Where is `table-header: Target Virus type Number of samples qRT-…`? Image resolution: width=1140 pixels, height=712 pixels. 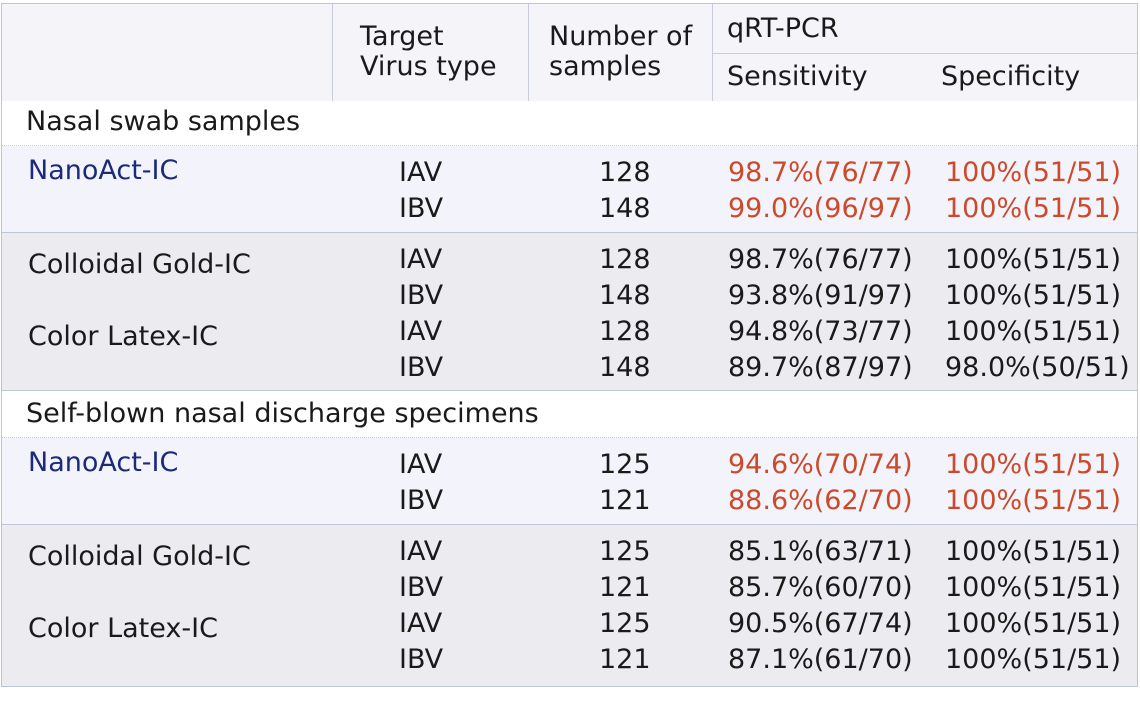
table-header: Target Virus type Number of samples qRT-… is located at coordinates (569, 53).